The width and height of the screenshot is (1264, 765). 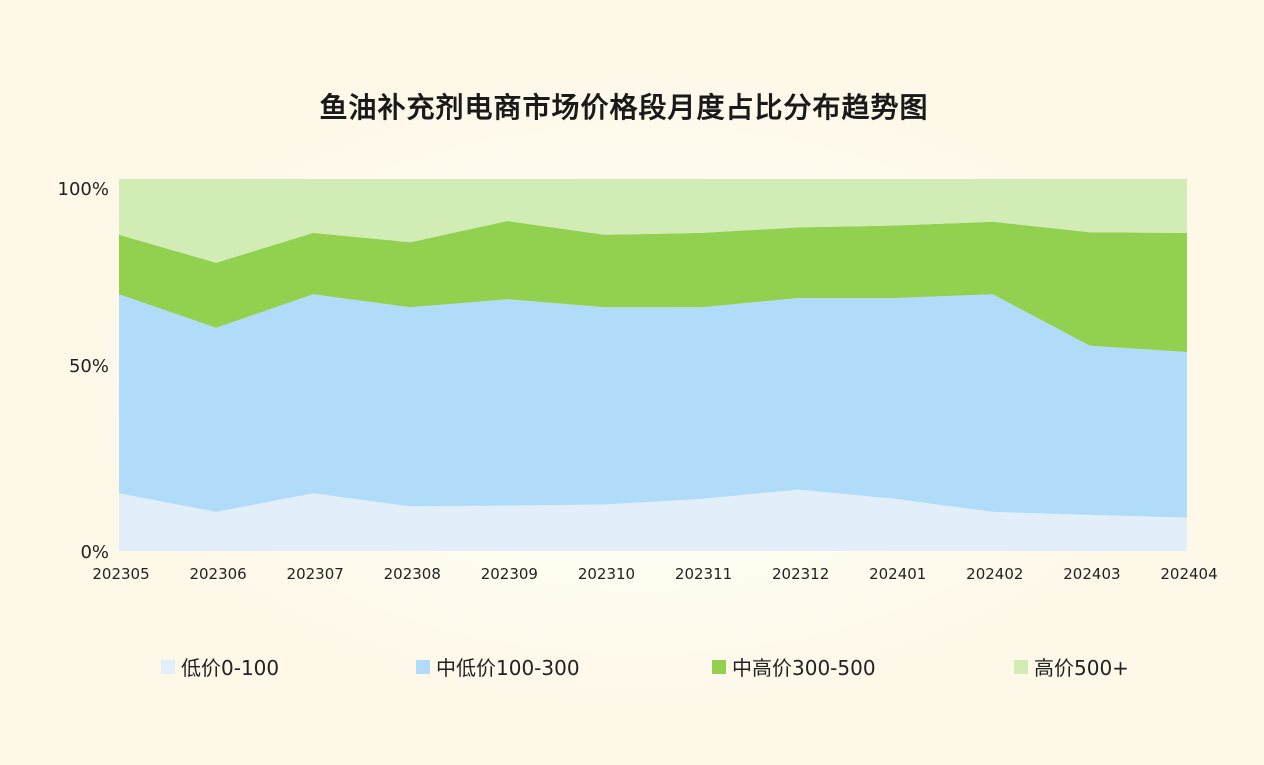 I want to click on chart-title: 鱼油补充剂电商市场价格段月度占比分布趋势图, so click(x=624, y=107).